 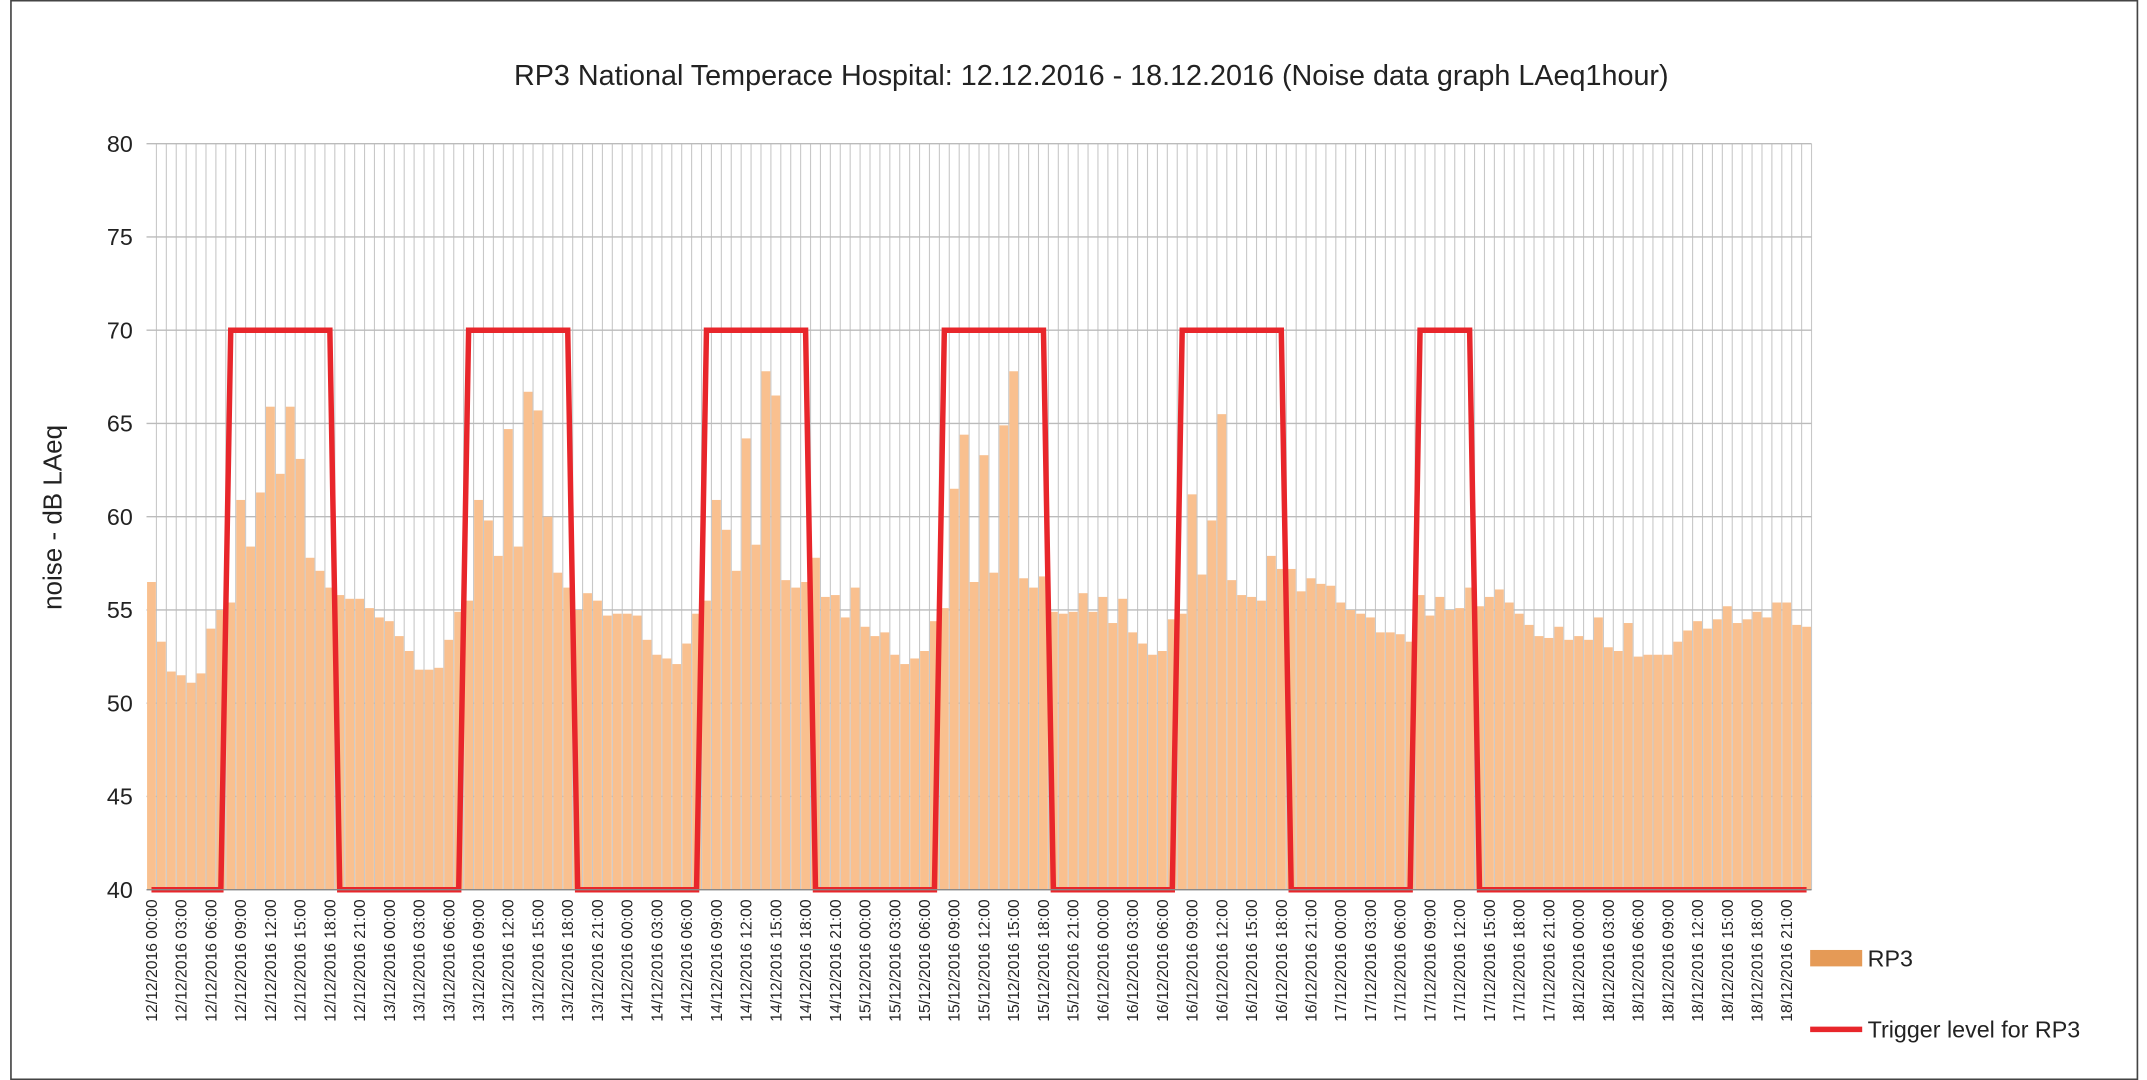 I want to click on x-tick-label: 15/12/2016 03:00, so click(x=895, y=960).